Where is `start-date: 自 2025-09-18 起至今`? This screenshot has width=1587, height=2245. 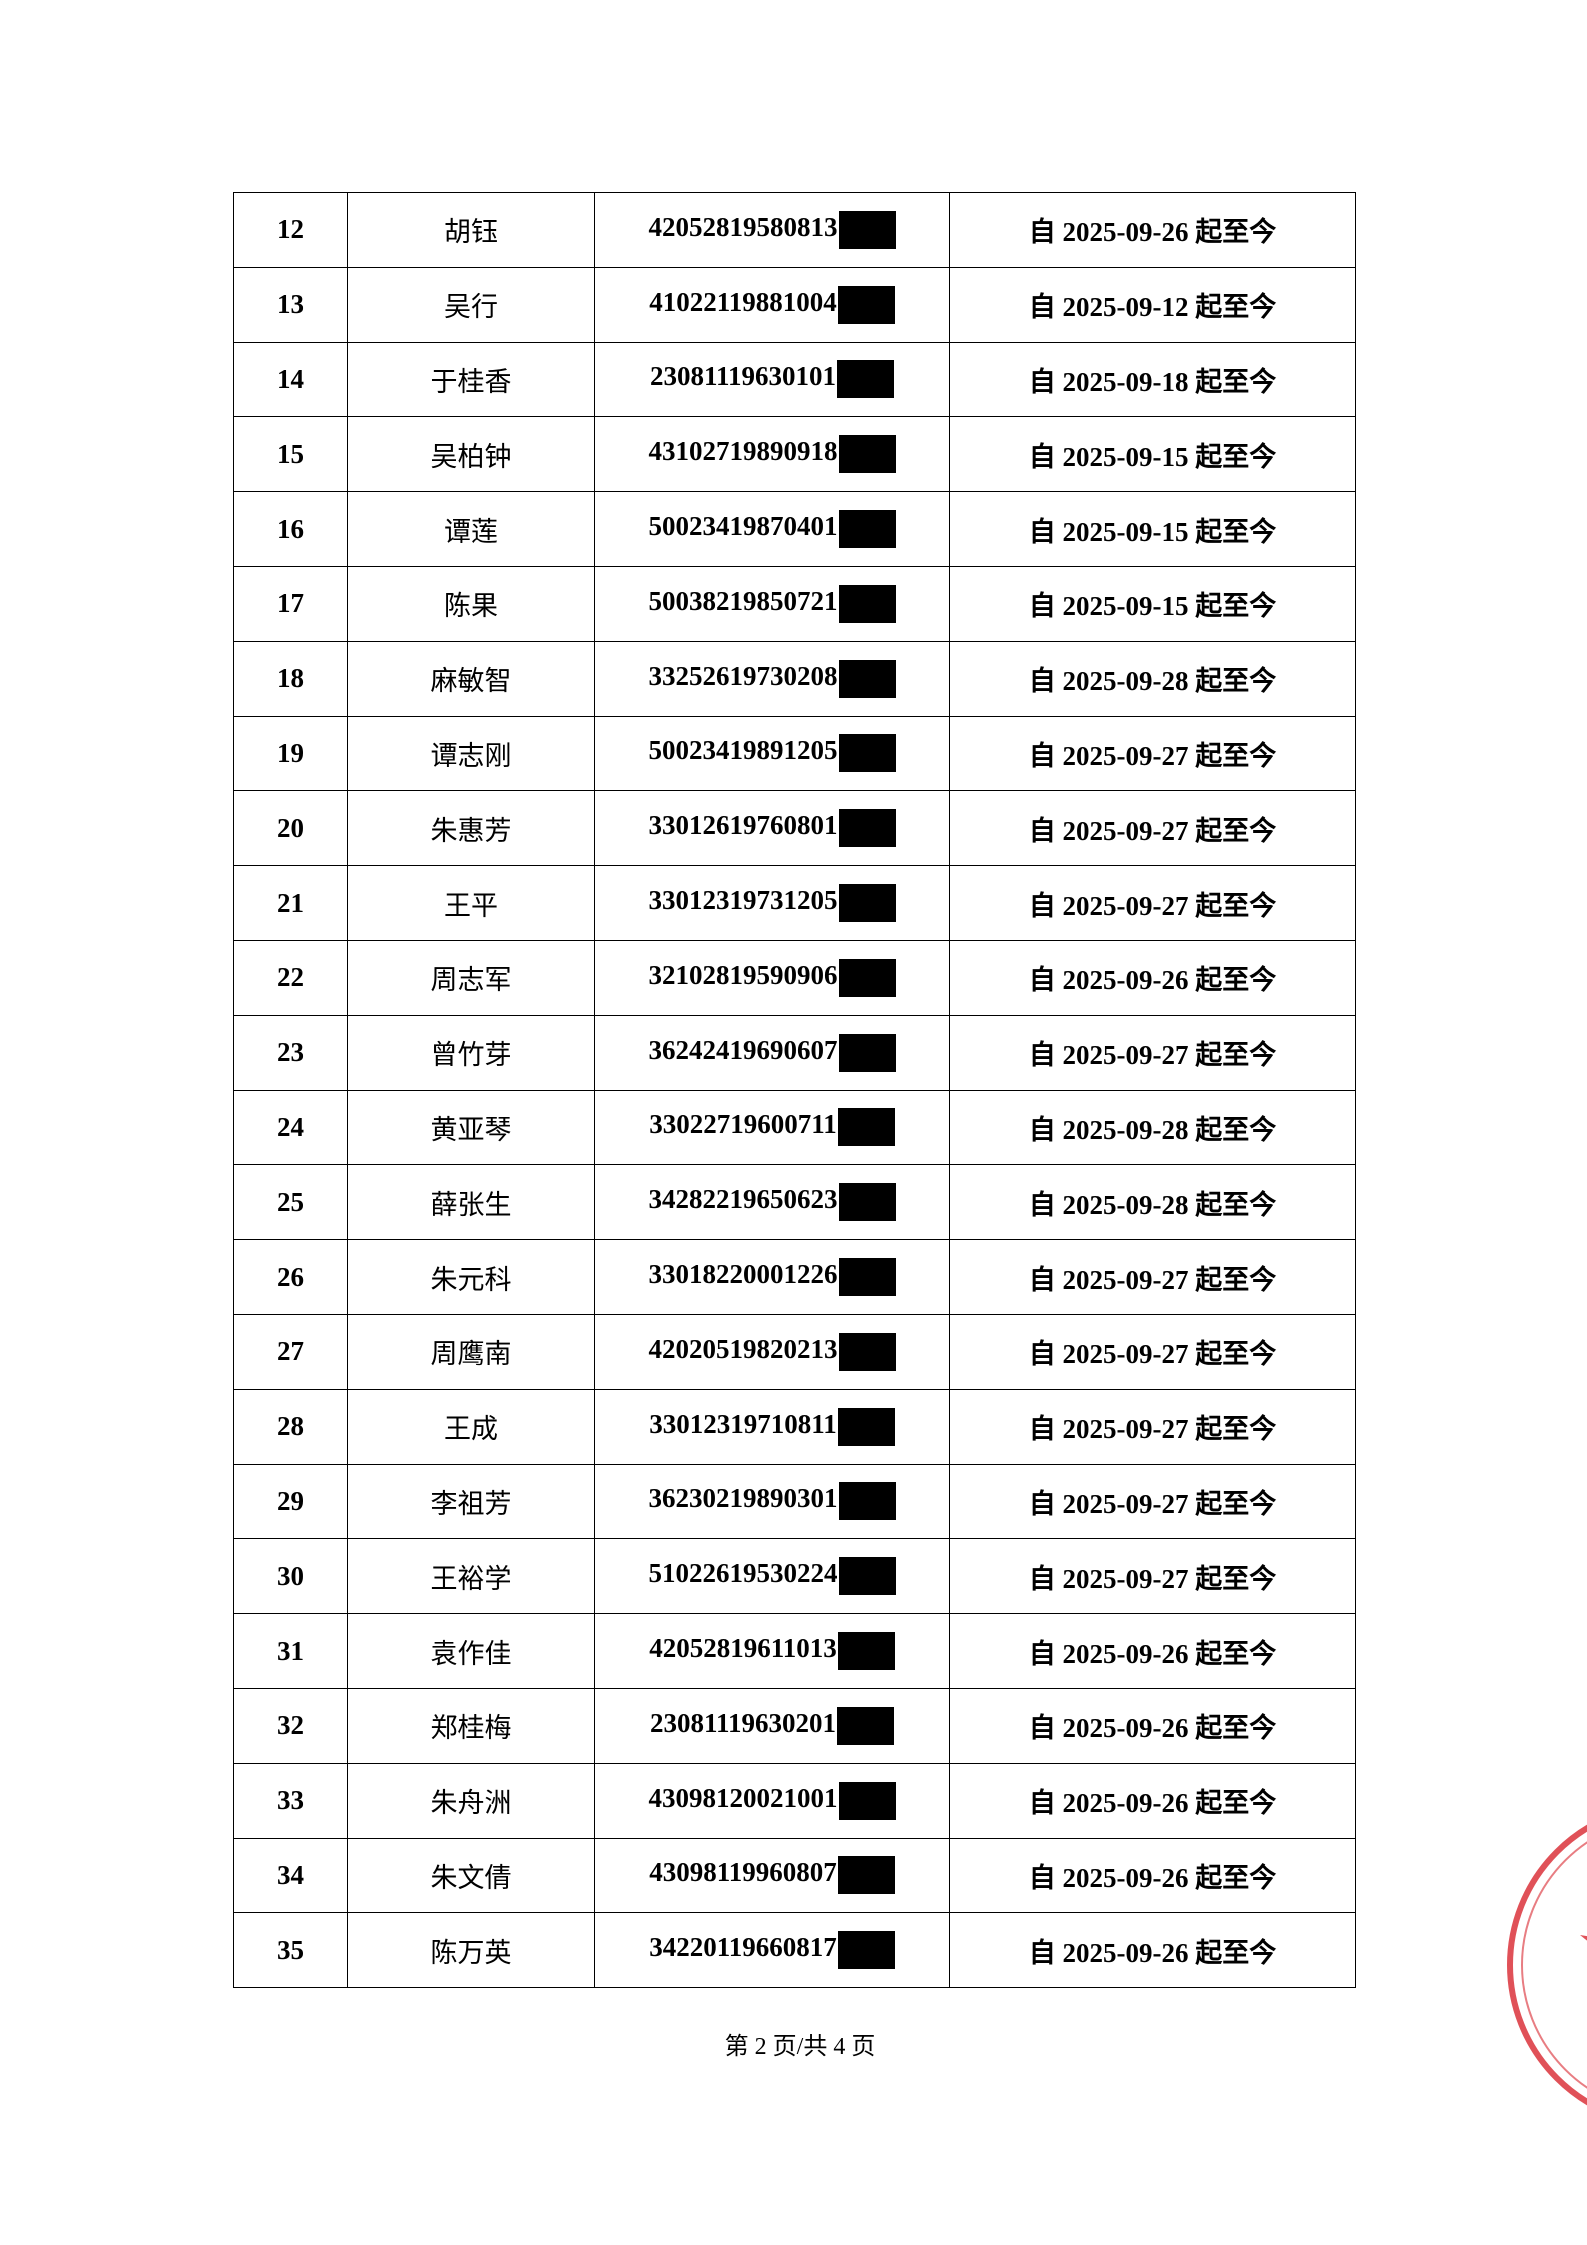 start-date: 自 2025-09-18 起至今 is located at coordinates (1152, 381).